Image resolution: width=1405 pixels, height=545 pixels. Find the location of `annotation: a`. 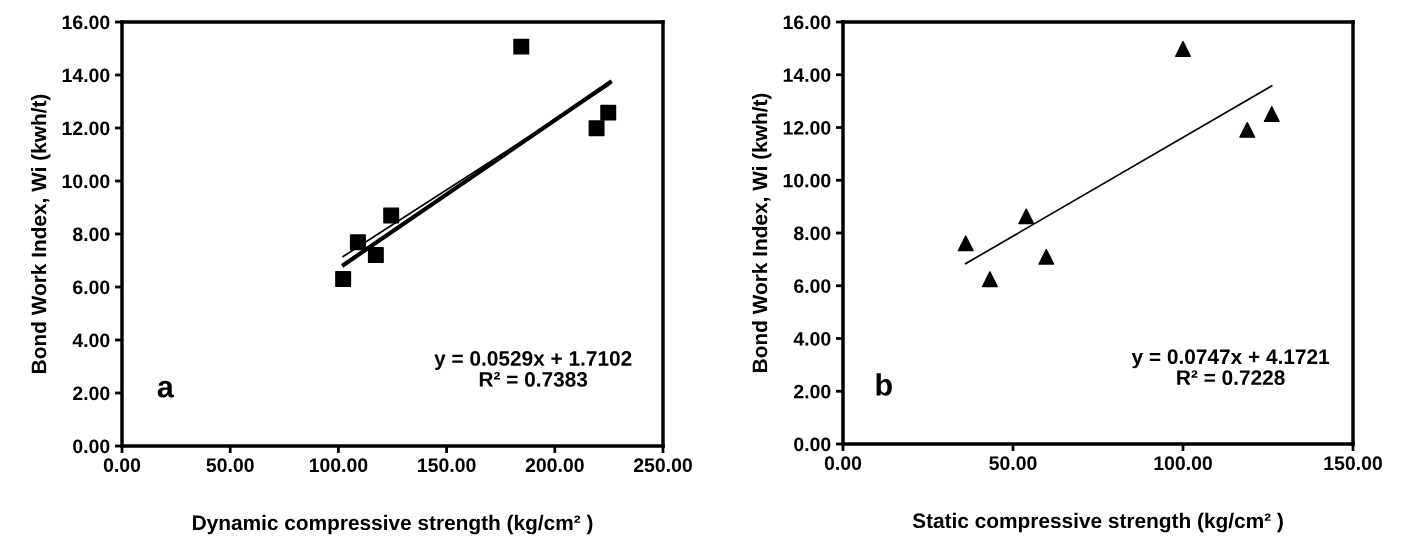

annotation: a is located at coordinates (165, 389).